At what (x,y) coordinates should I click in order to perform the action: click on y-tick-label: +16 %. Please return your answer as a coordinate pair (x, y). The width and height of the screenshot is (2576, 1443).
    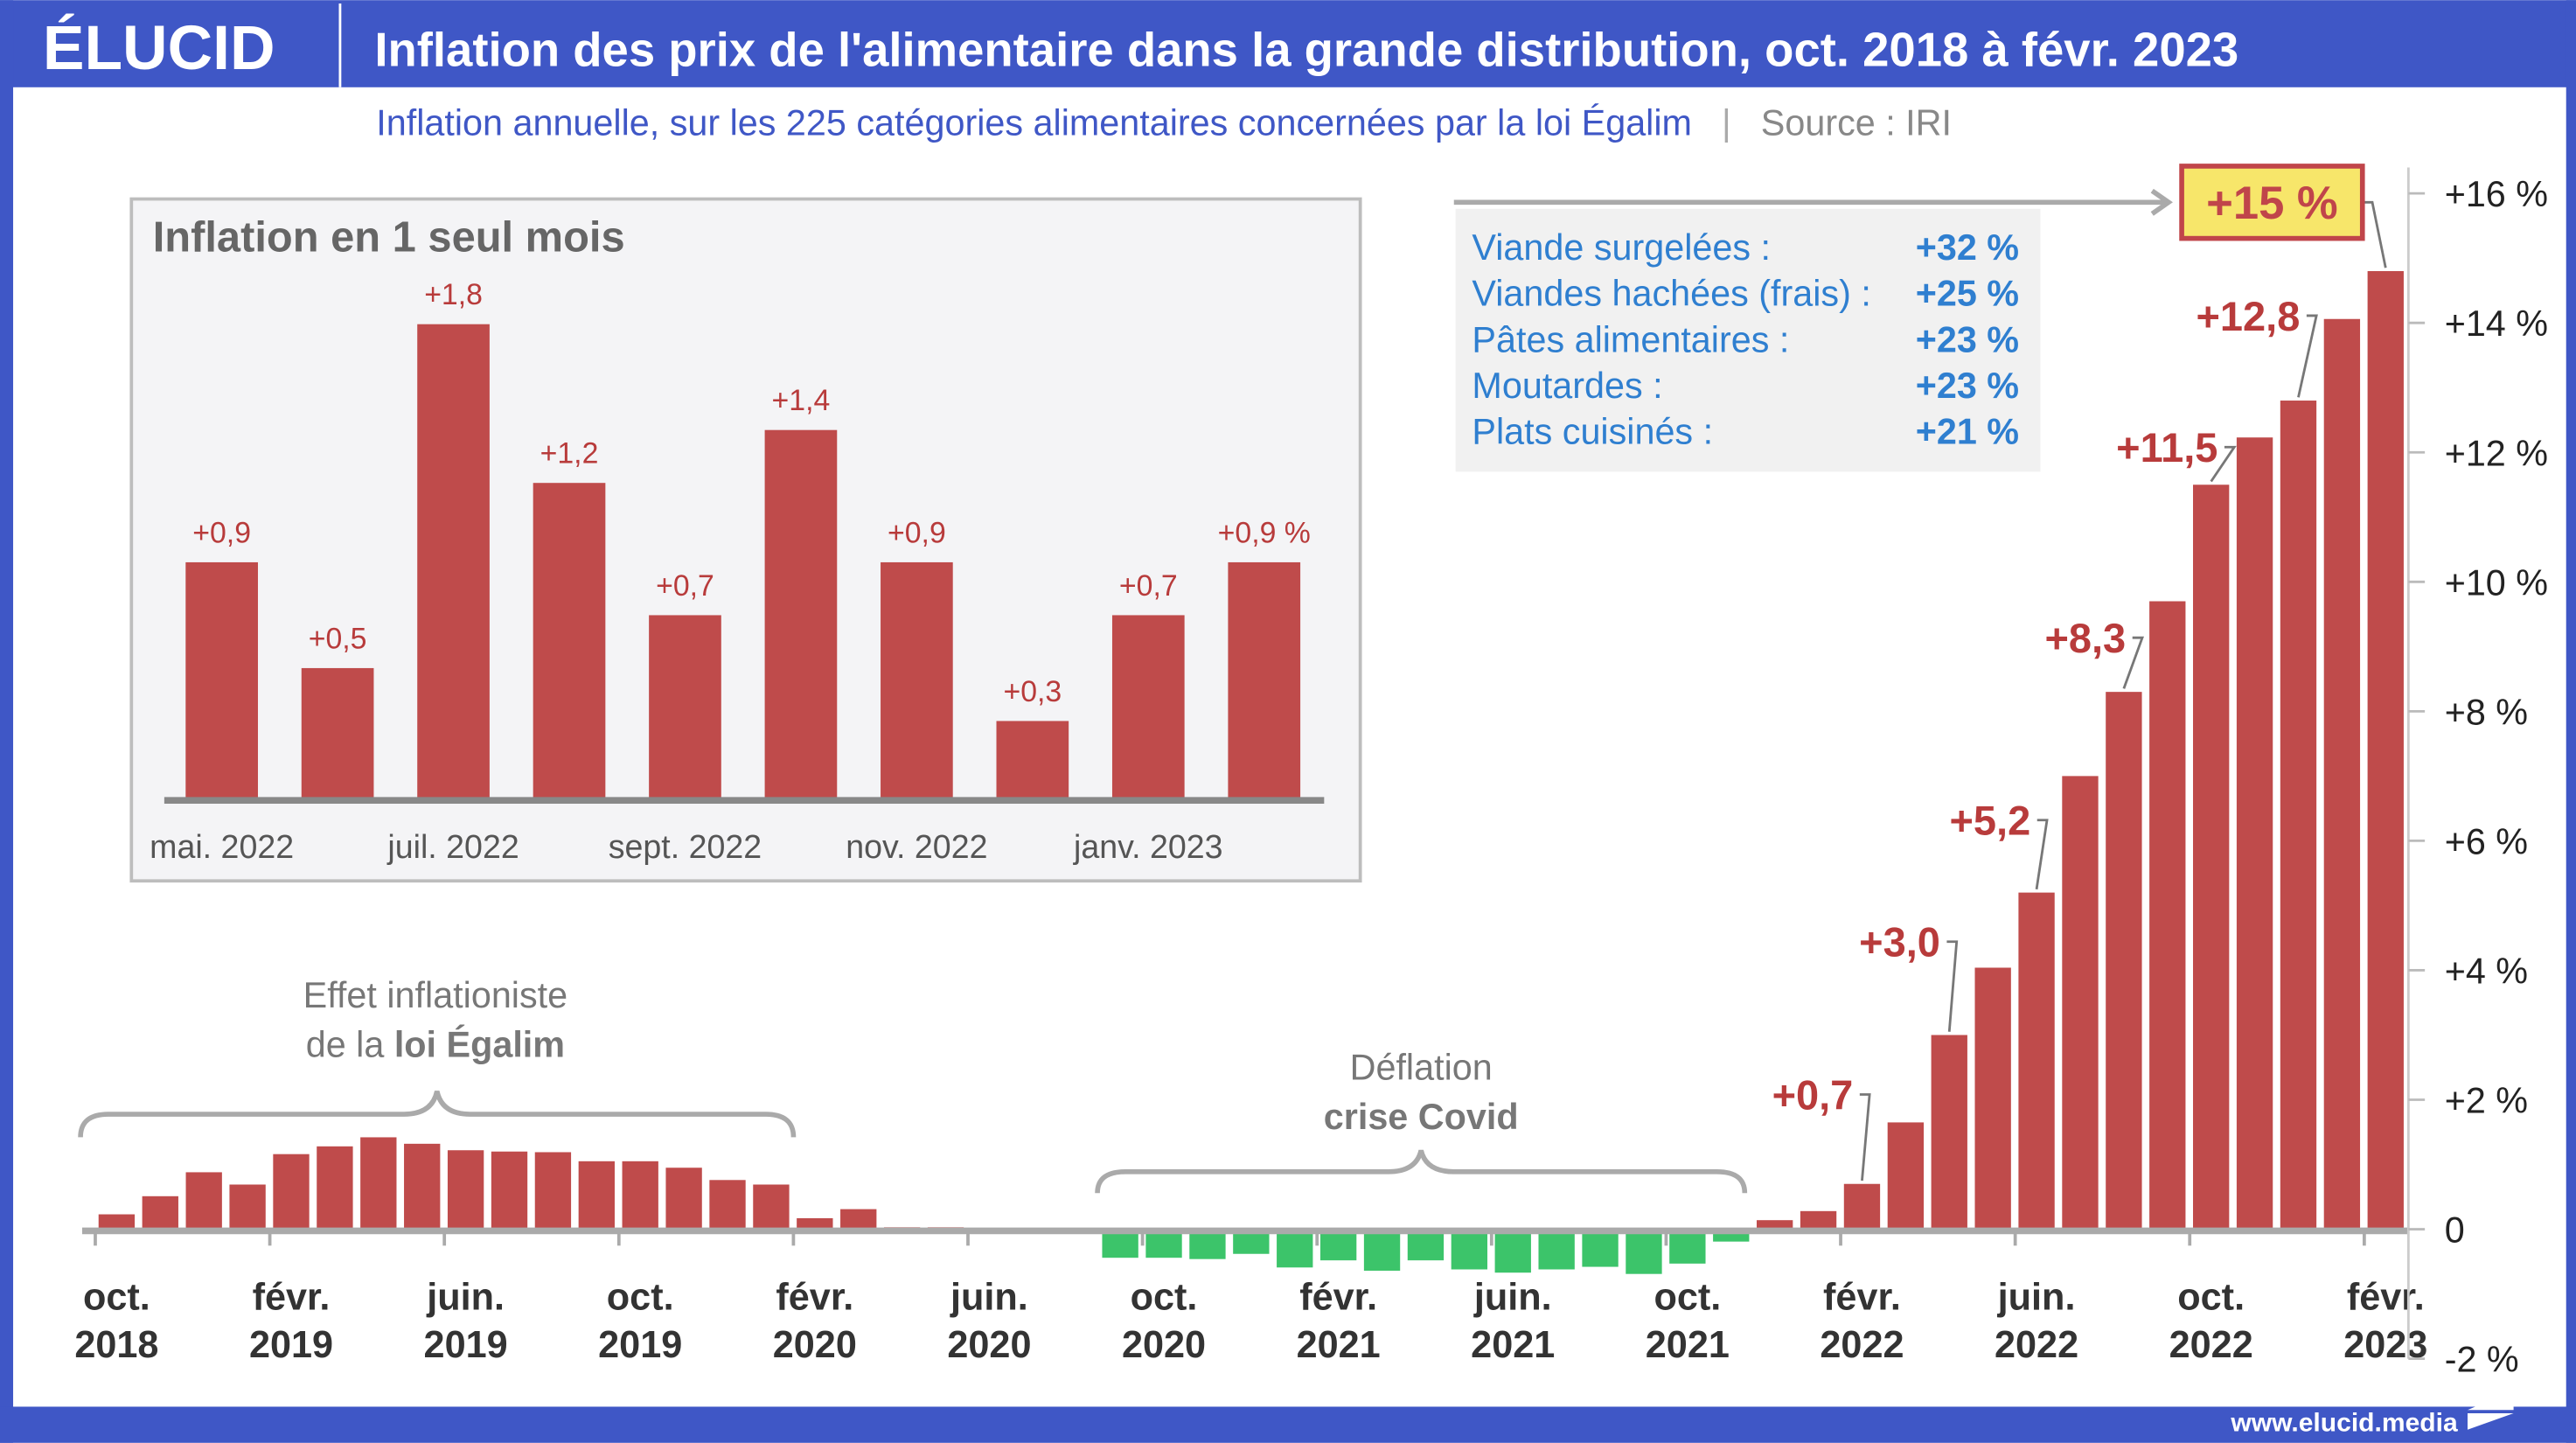
    Looking at the image, I should click on (2496, 194).